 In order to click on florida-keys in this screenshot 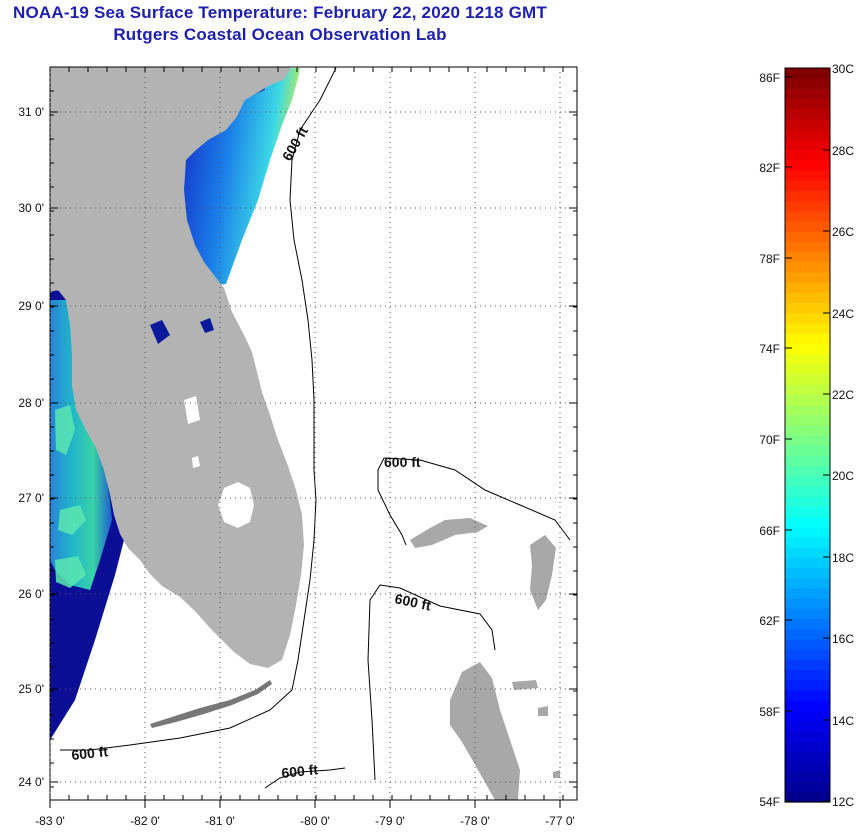, I will do `click(211, 704)`.